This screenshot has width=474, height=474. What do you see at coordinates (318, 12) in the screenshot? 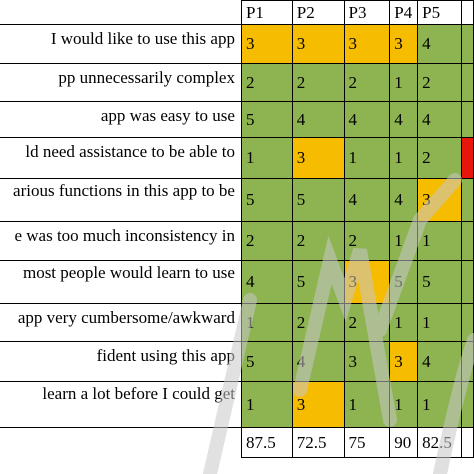
I see `participant-header: P2` at bounding box center [318, 12].